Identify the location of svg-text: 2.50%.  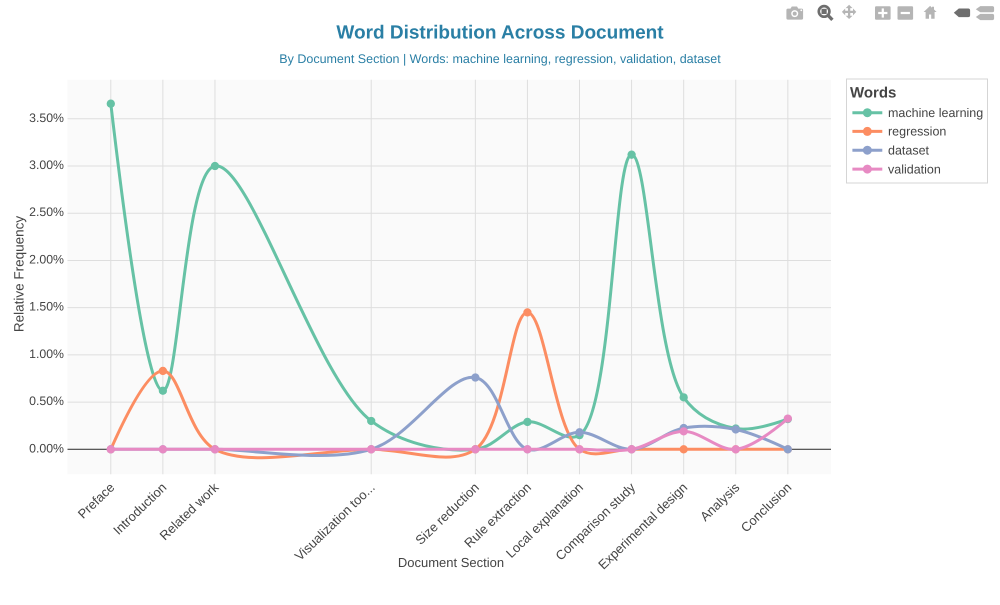
(46, 212).